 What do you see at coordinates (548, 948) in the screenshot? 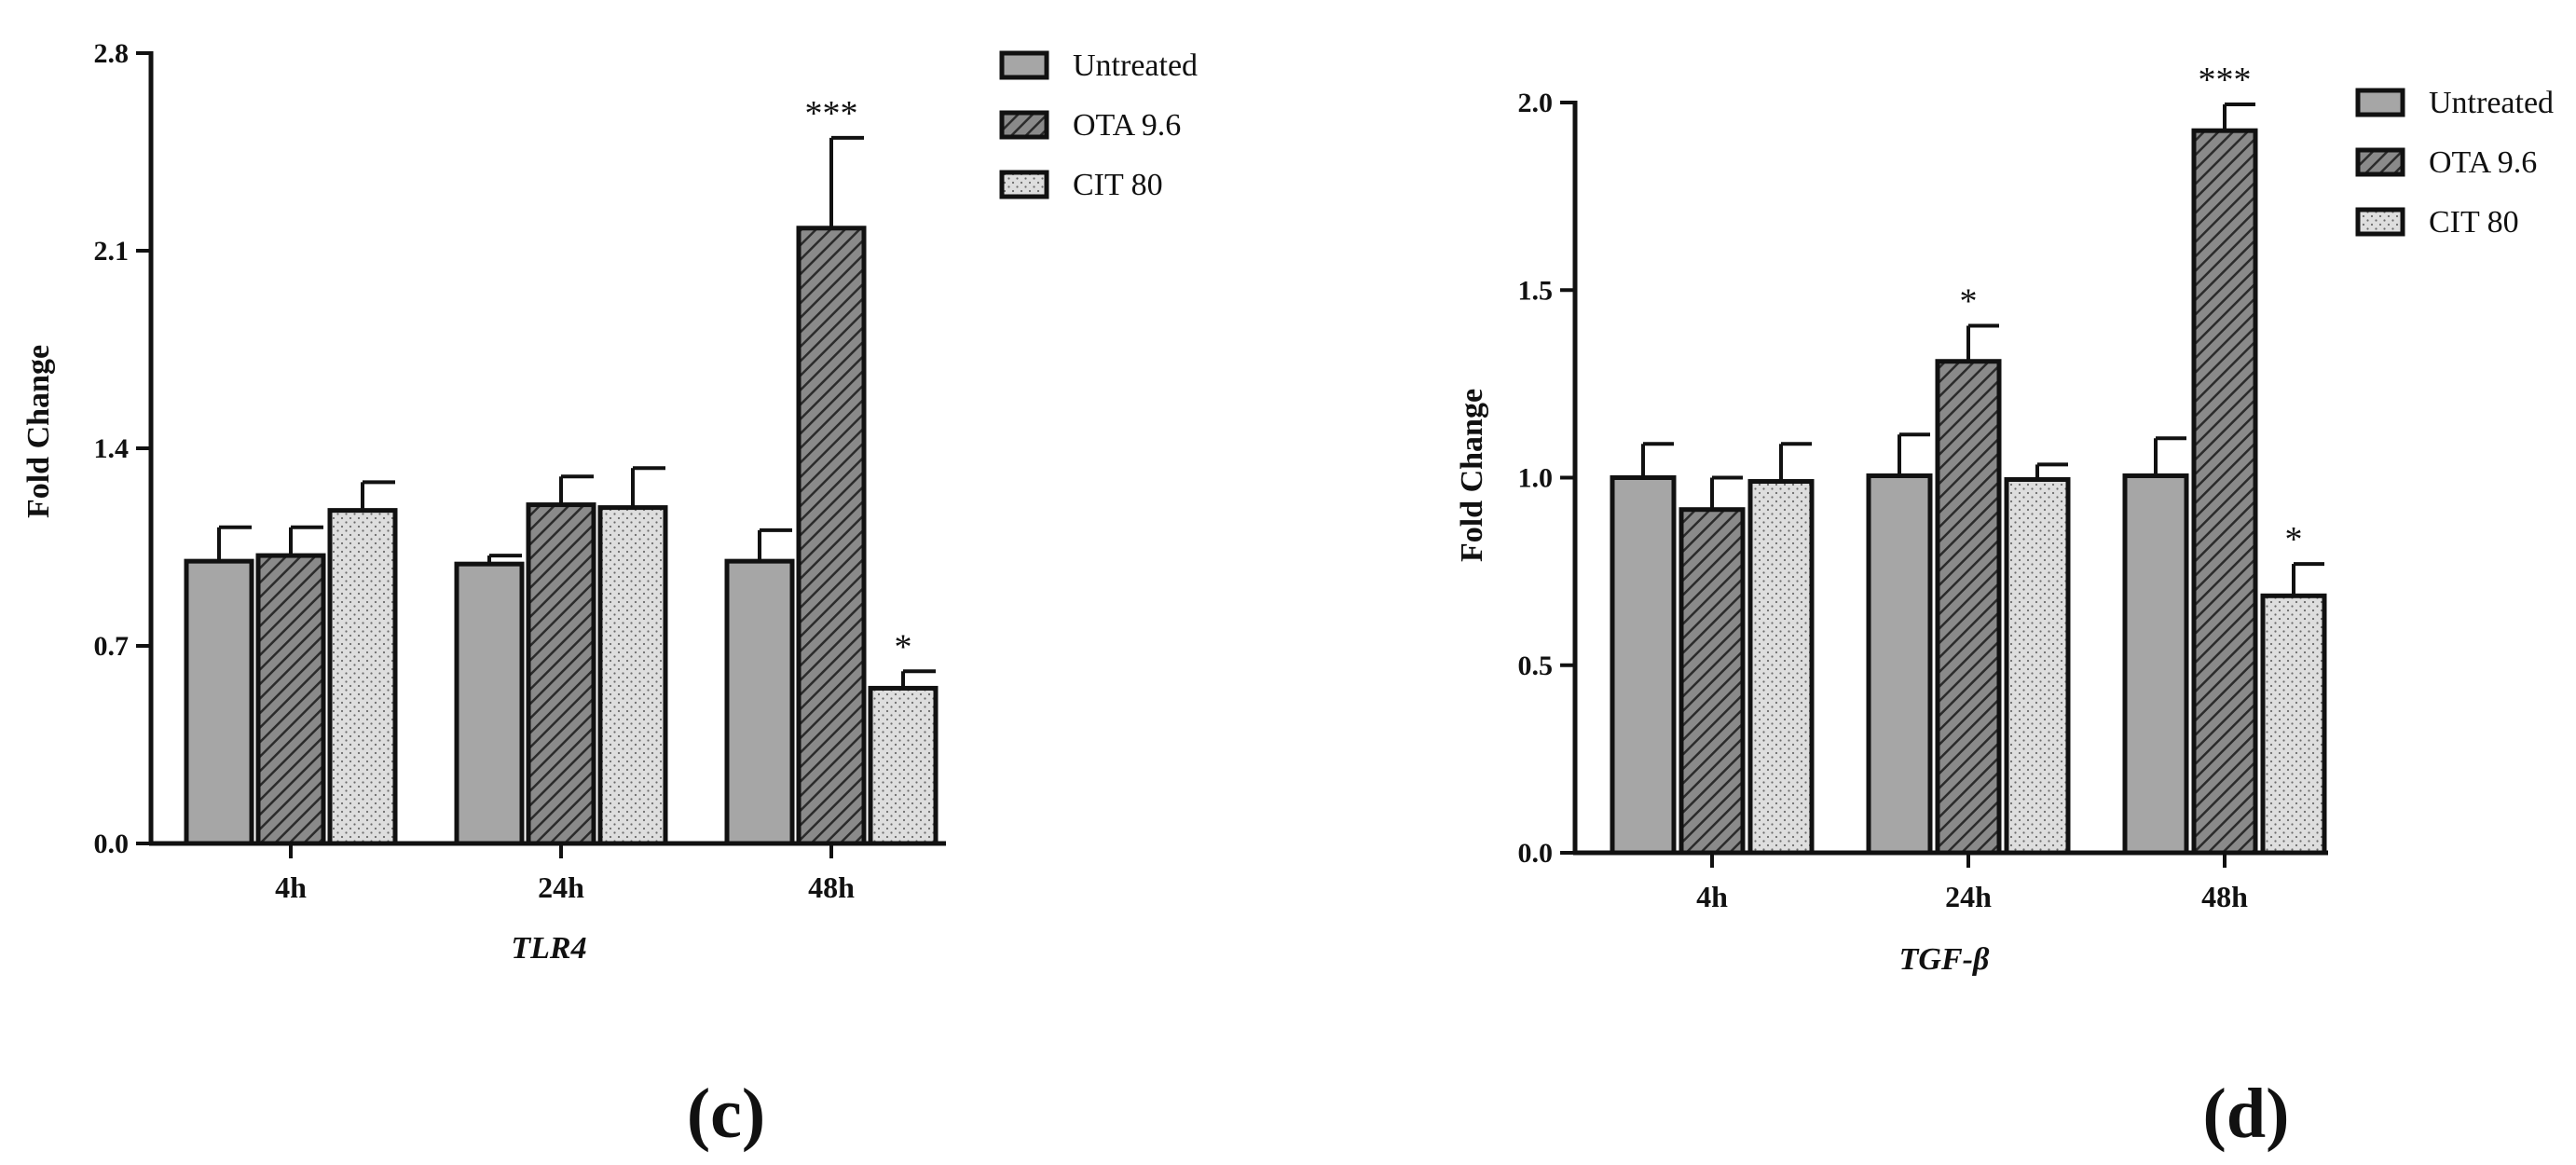
I see `x-axis-label: TLR4` at bounding box center [548, 948].